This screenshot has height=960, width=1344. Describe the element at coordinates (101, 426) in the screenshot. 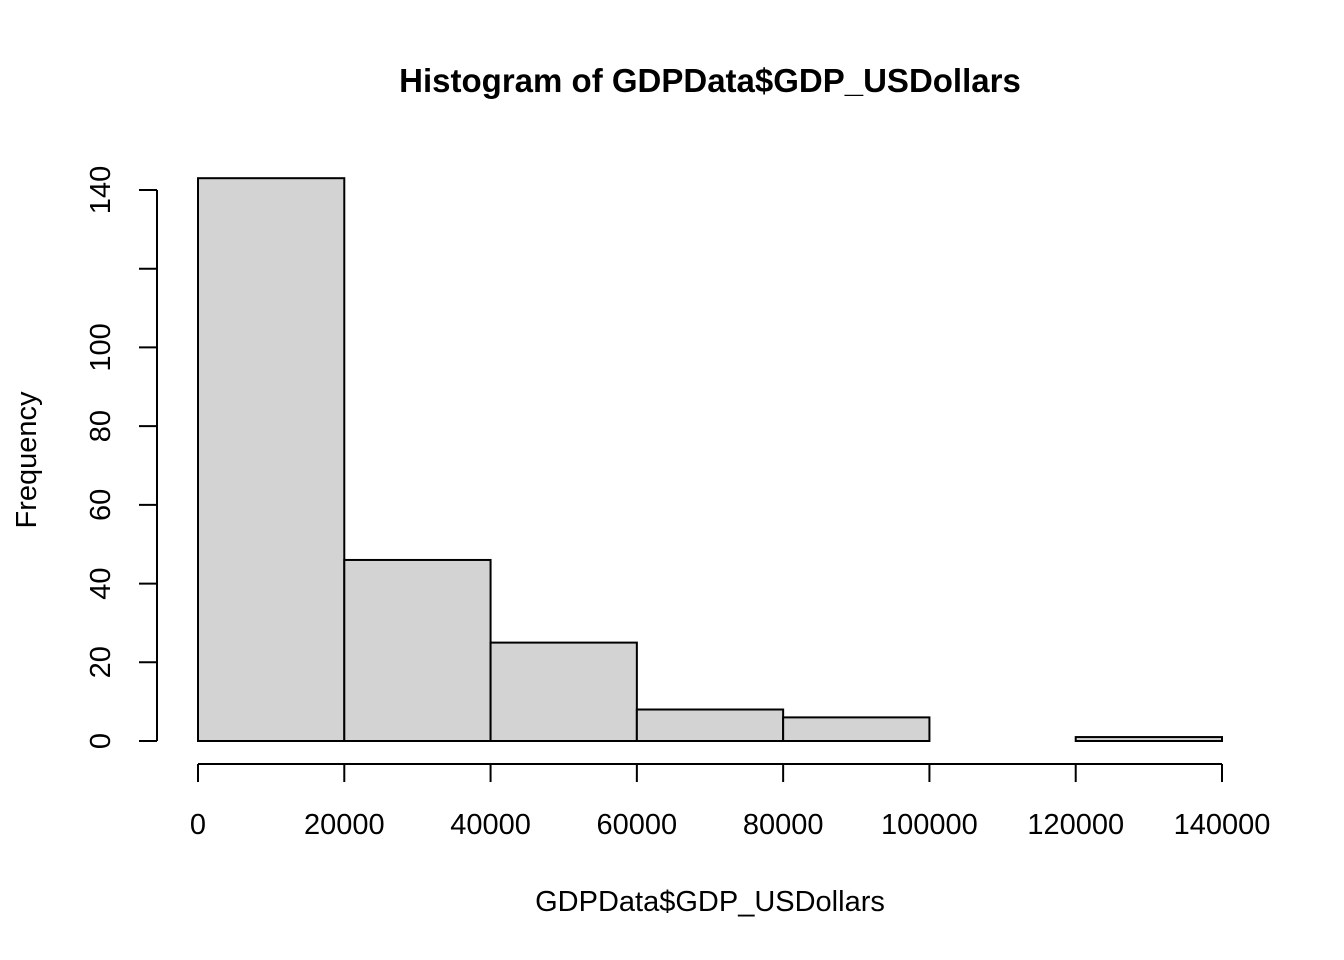

I see `y-tick-label: 80` at that location.